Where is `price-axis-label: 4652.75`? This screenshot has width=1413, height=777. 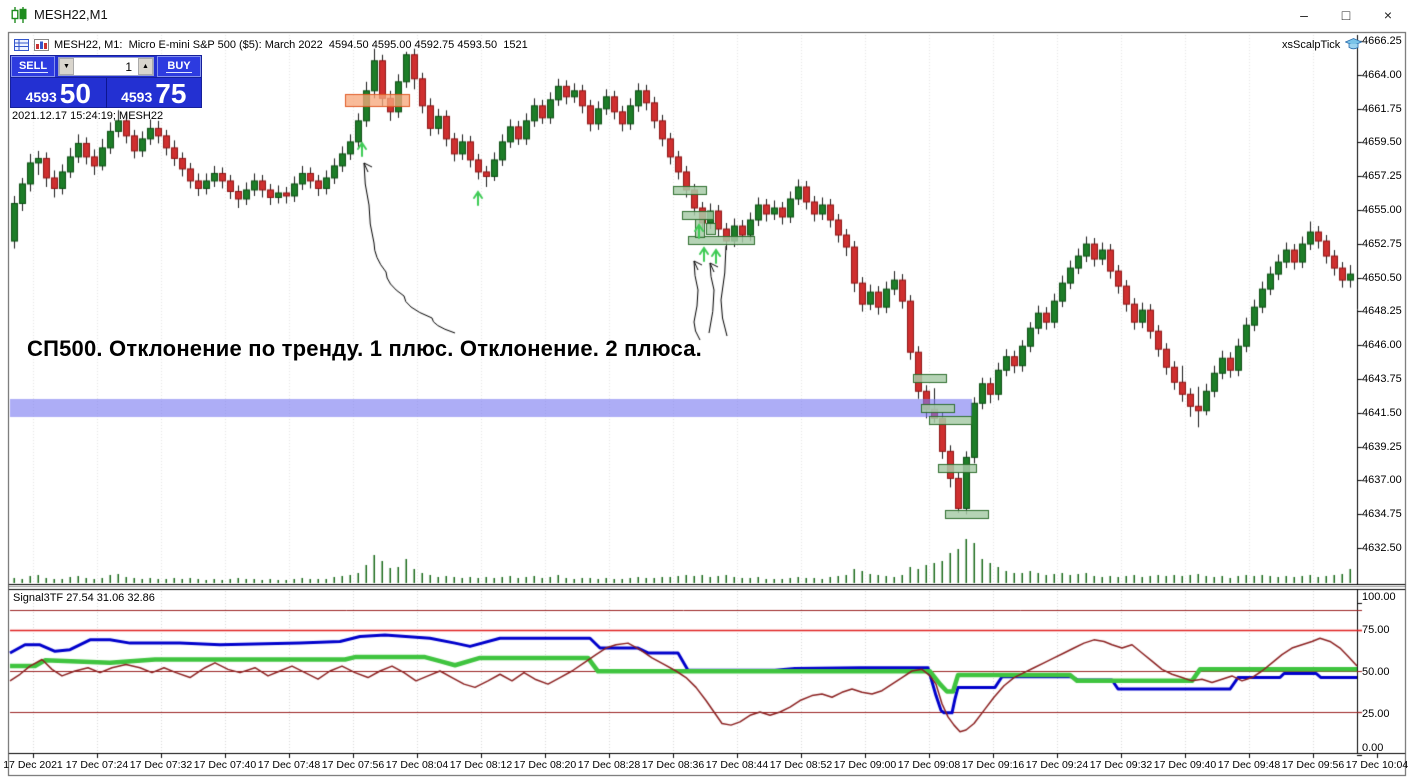 price-axis-label: 4652.75 is located at coordinates (1382, 244).